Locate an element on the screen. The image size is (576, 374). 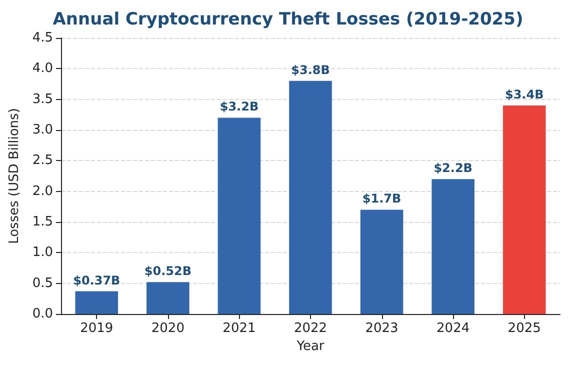
x-axis-title: Year is located at coordinates (310, 346).